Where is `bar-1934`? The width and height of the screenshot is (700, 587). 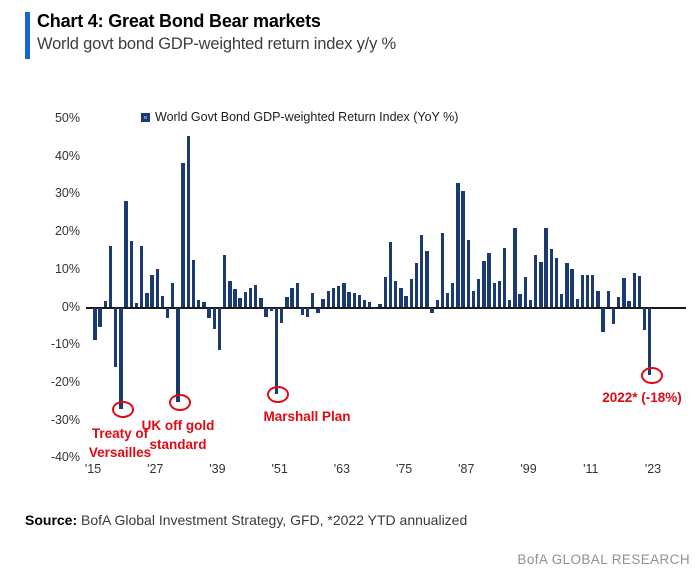 bar-1934 is located at coordinates (193, 283).